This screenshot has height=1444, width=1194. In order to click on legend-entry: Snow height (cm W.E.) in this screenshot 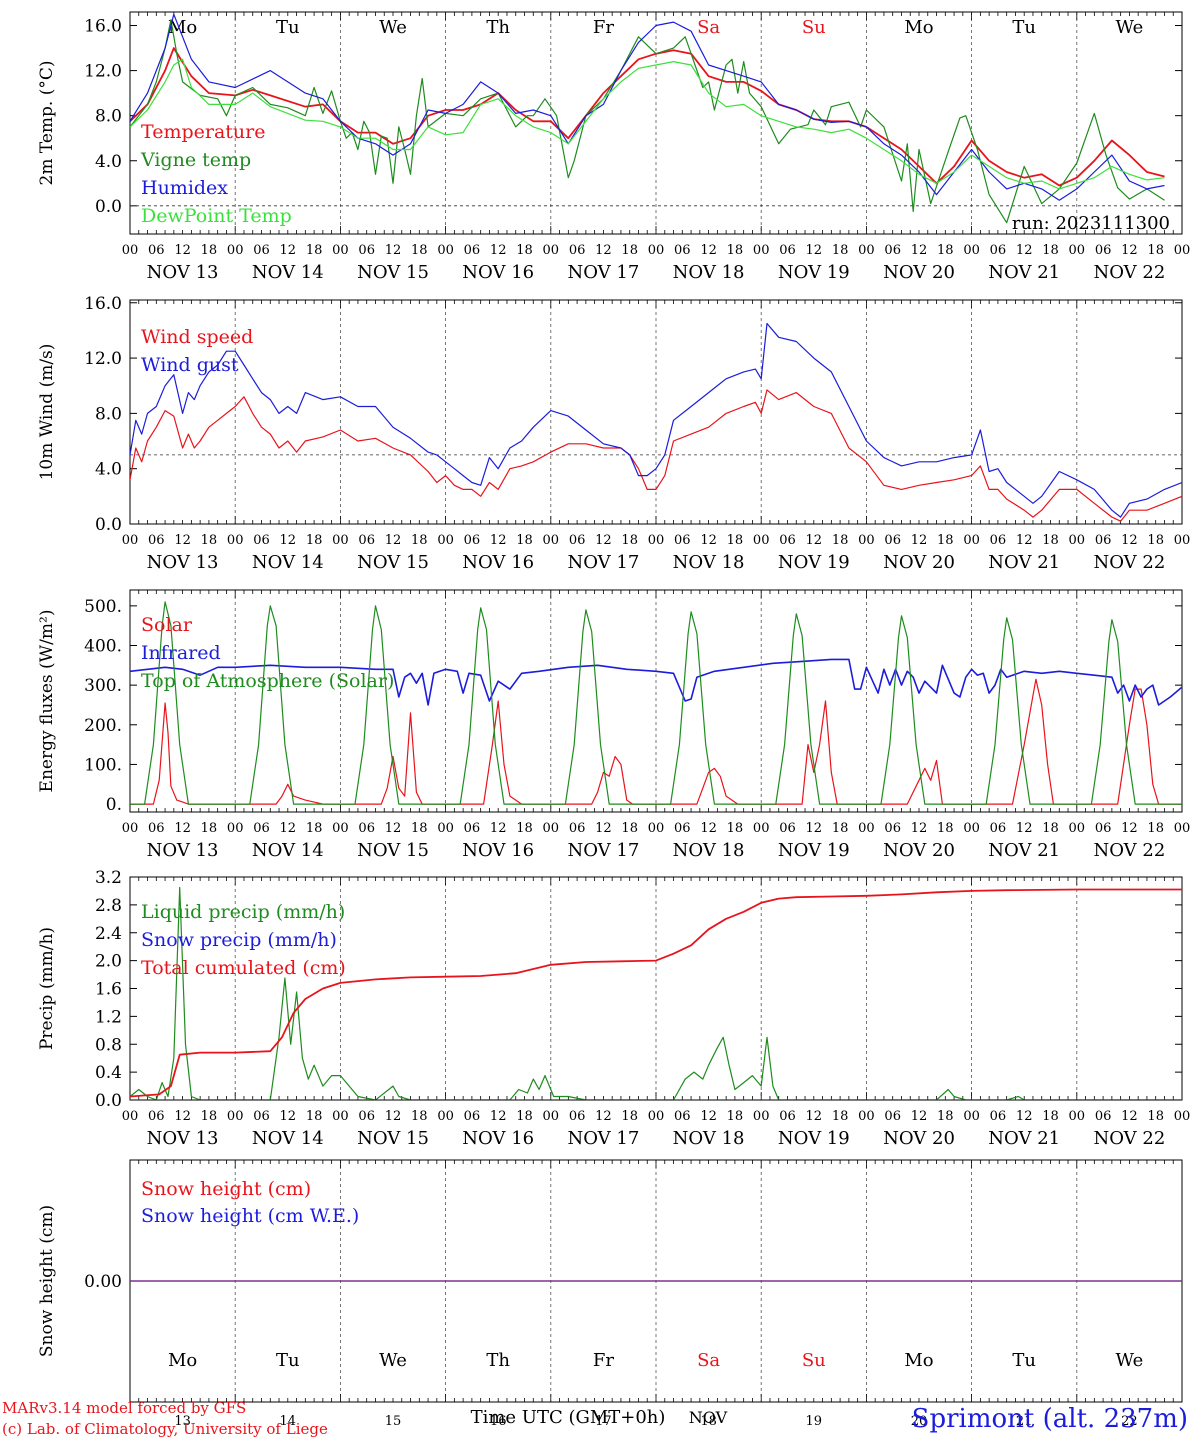, I will do `click(250, 1216)`.